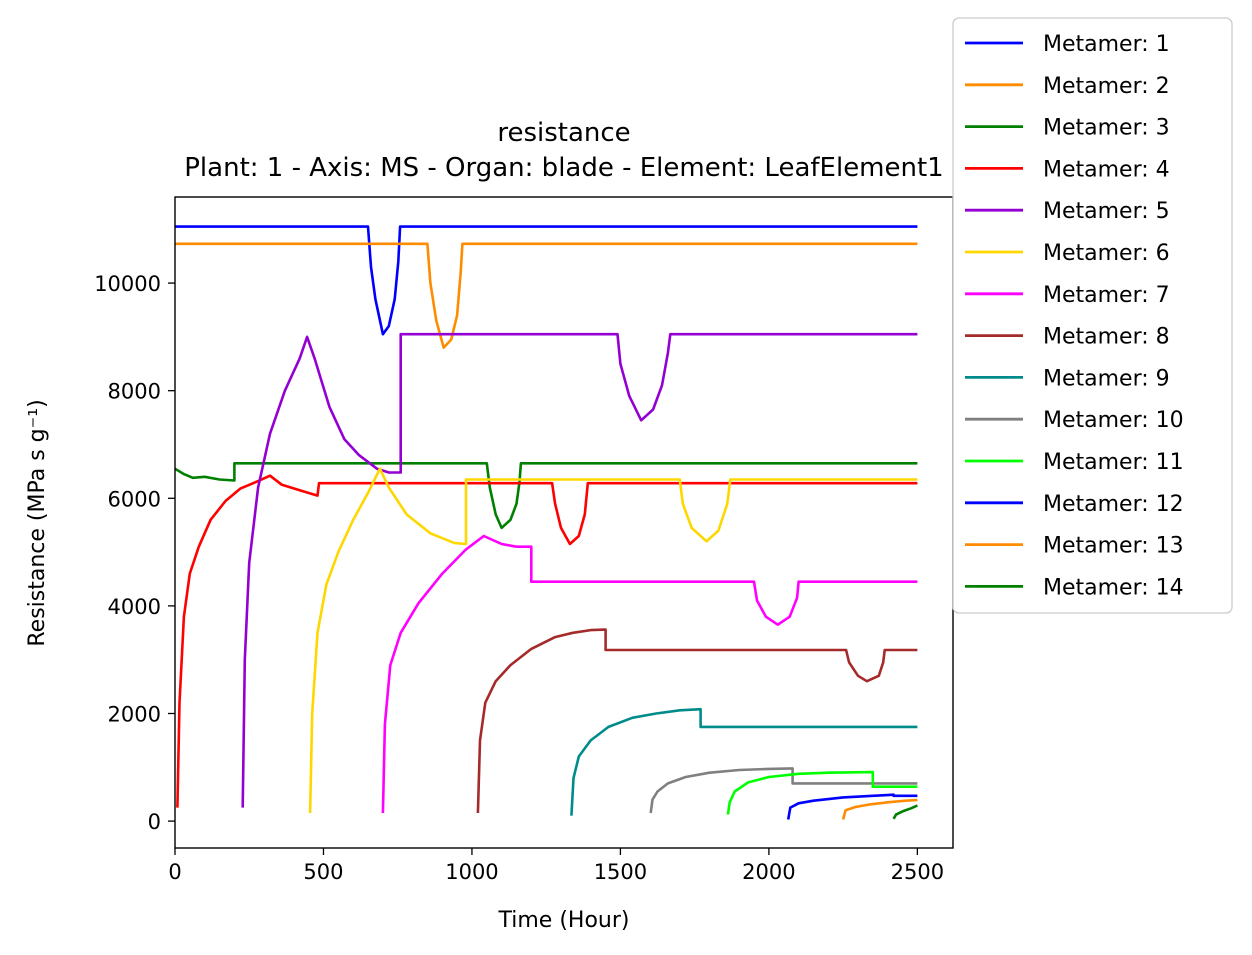 The image size is (1252, 955). Describe the element at coordinates (134, 392) in the screenshot. I see `y-tick-label: 8000` at that location.